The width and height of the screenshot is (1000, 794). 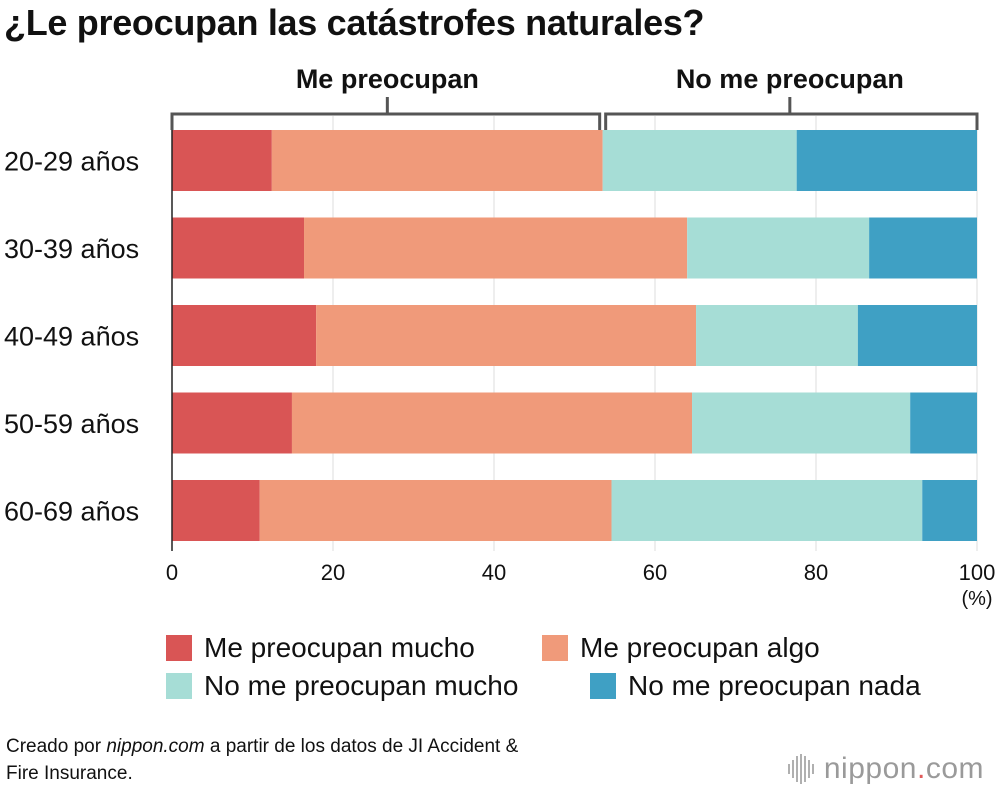 I want to click on legend-label-nada: No me preocupan nada, so click(x=774, y=685).